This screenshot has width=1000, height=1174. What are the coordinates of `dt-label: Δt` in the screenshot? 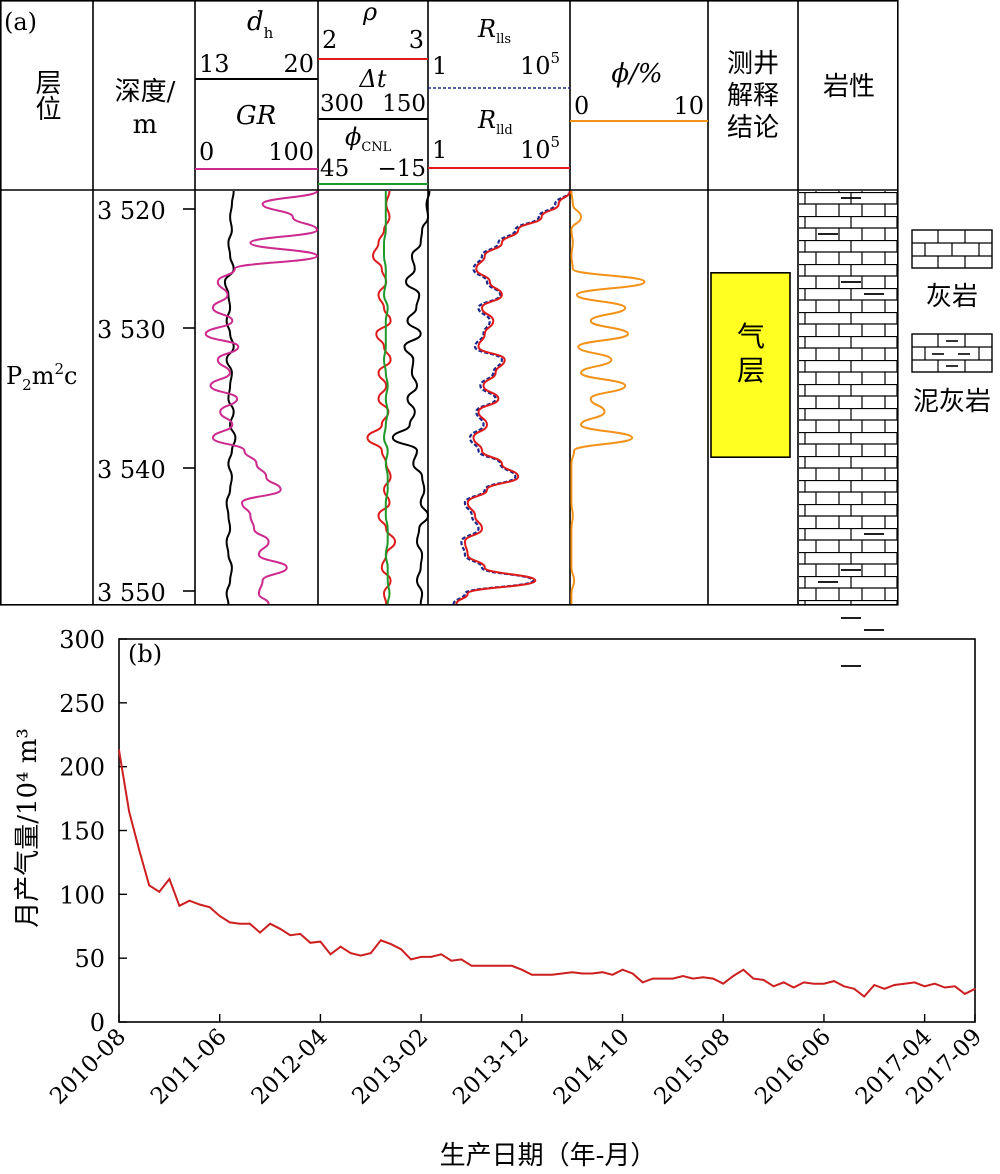 It's located at (373, 79).